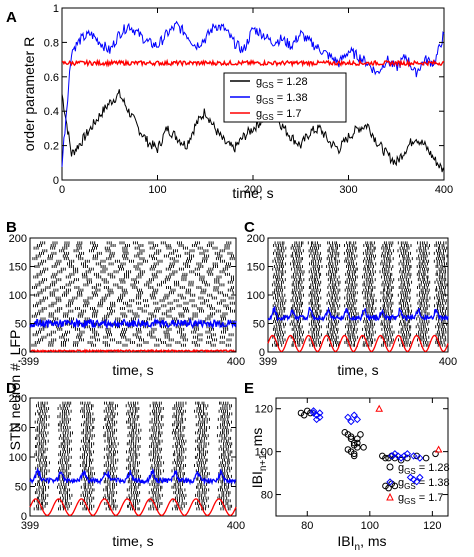  I want to click on panel-d-ytick-label: 200, so click(18, 399).